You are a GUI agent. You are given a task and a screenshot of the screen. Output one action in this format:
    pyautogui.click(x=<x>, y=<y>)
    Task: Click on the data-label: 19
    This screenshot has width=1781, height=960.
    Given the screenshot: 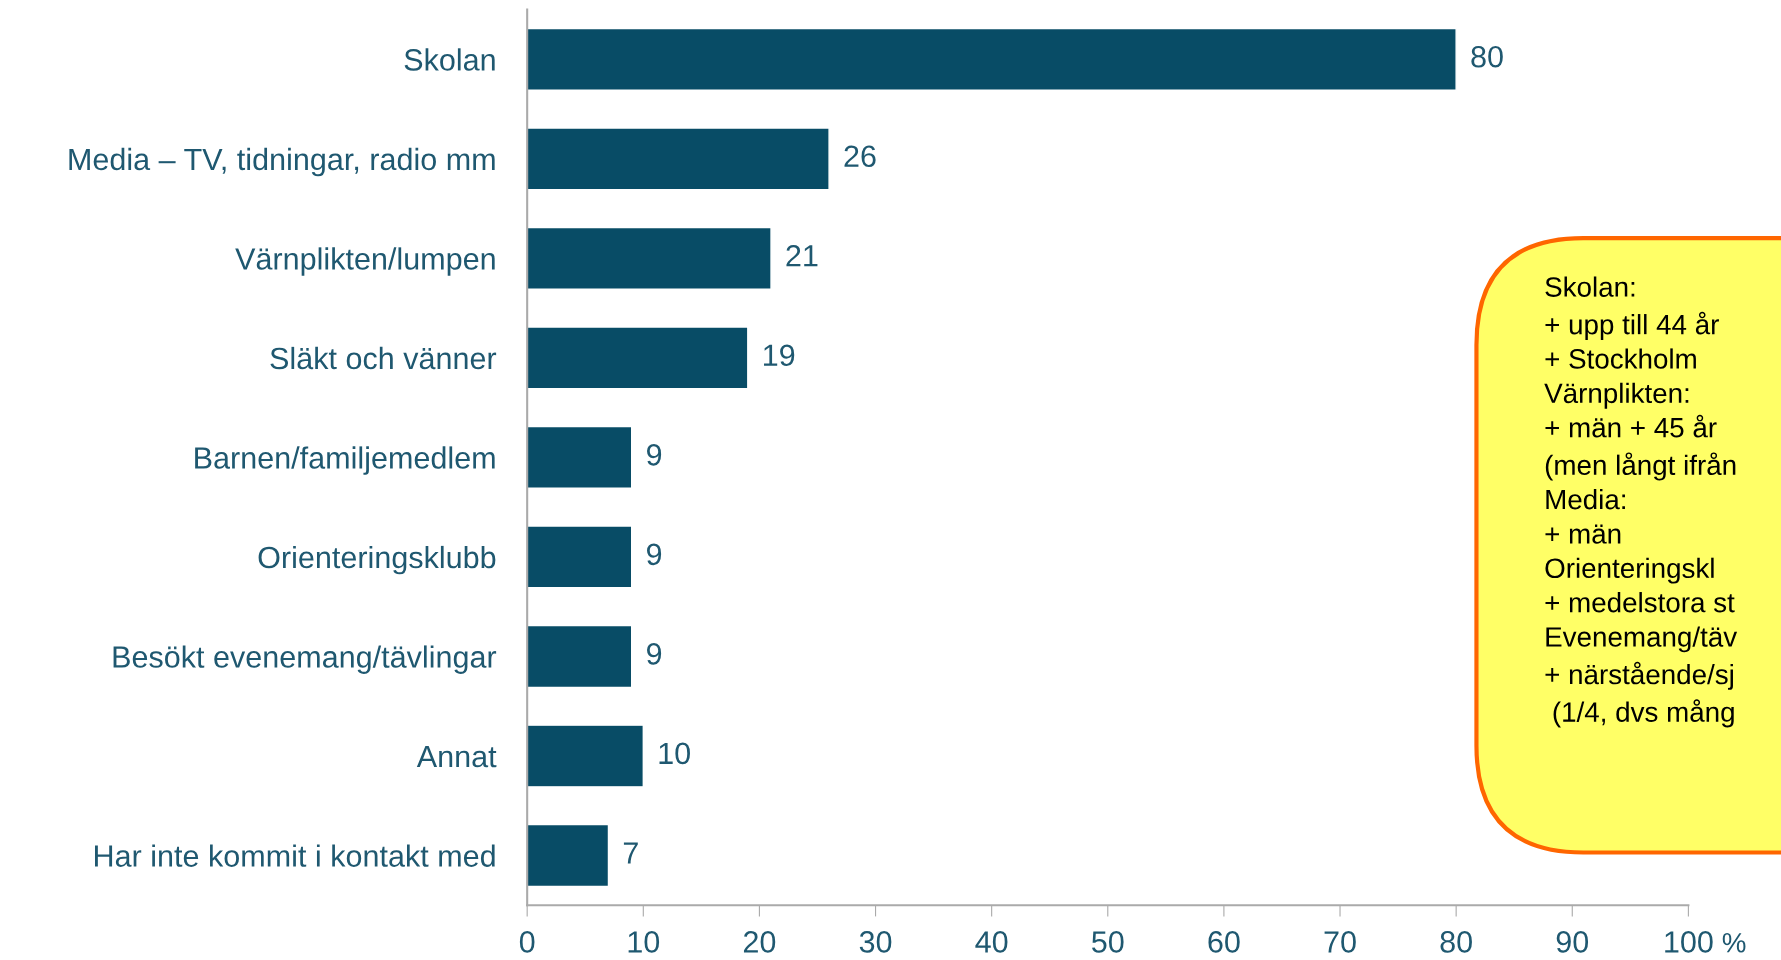 What is the action you would take?
    pyautogui.click(x=779, y=355)
    